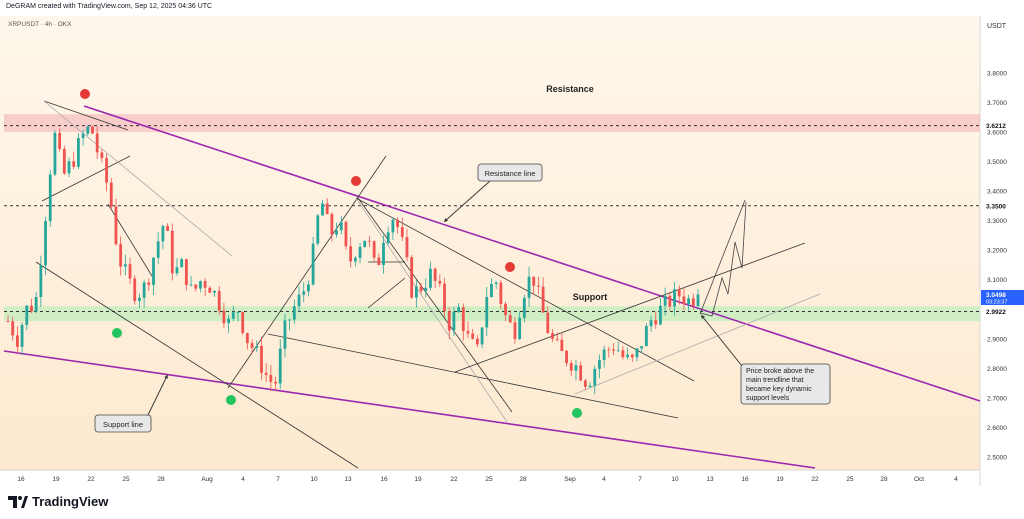  I want to click on level-price-tag-text: 3.3500, so click(996, 206).